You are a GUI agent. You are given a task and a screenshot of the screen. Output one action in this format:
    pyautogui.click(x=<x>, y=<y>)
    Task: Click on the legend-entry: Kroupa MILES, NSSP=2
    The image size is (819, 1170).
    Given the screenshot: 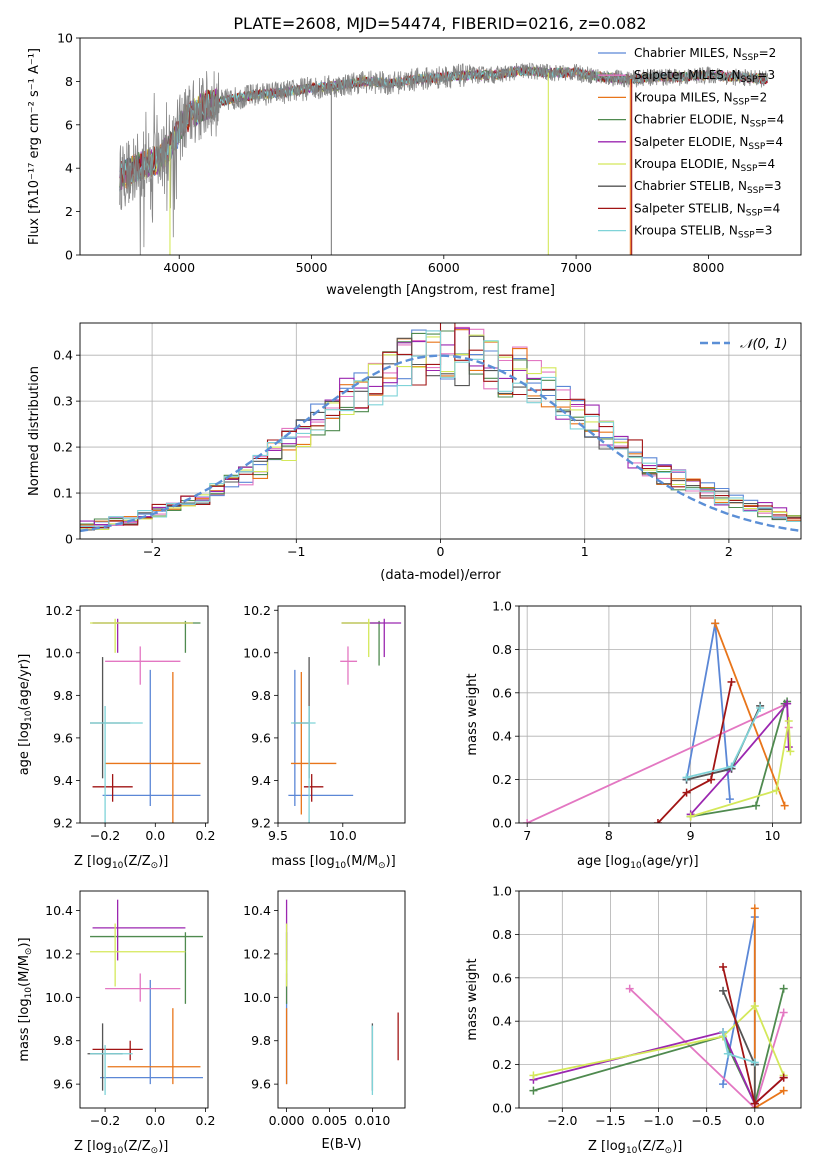 What is the action you would take?
    pyautogui.click(x=700, y=98)
    